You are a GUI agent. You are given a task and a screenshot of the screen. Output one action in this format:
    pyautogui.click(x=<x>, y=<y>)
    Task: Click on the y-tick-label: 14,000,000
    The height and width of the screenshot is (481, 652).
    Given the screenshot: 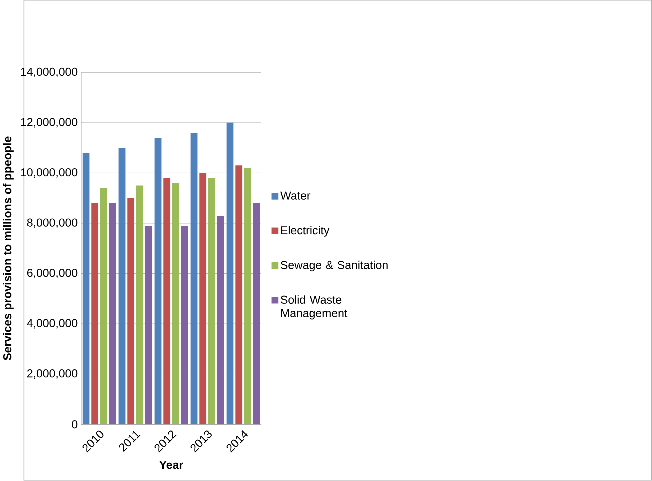 What is the action you would take?
    pyautogui.click(x=49, y=73)
    